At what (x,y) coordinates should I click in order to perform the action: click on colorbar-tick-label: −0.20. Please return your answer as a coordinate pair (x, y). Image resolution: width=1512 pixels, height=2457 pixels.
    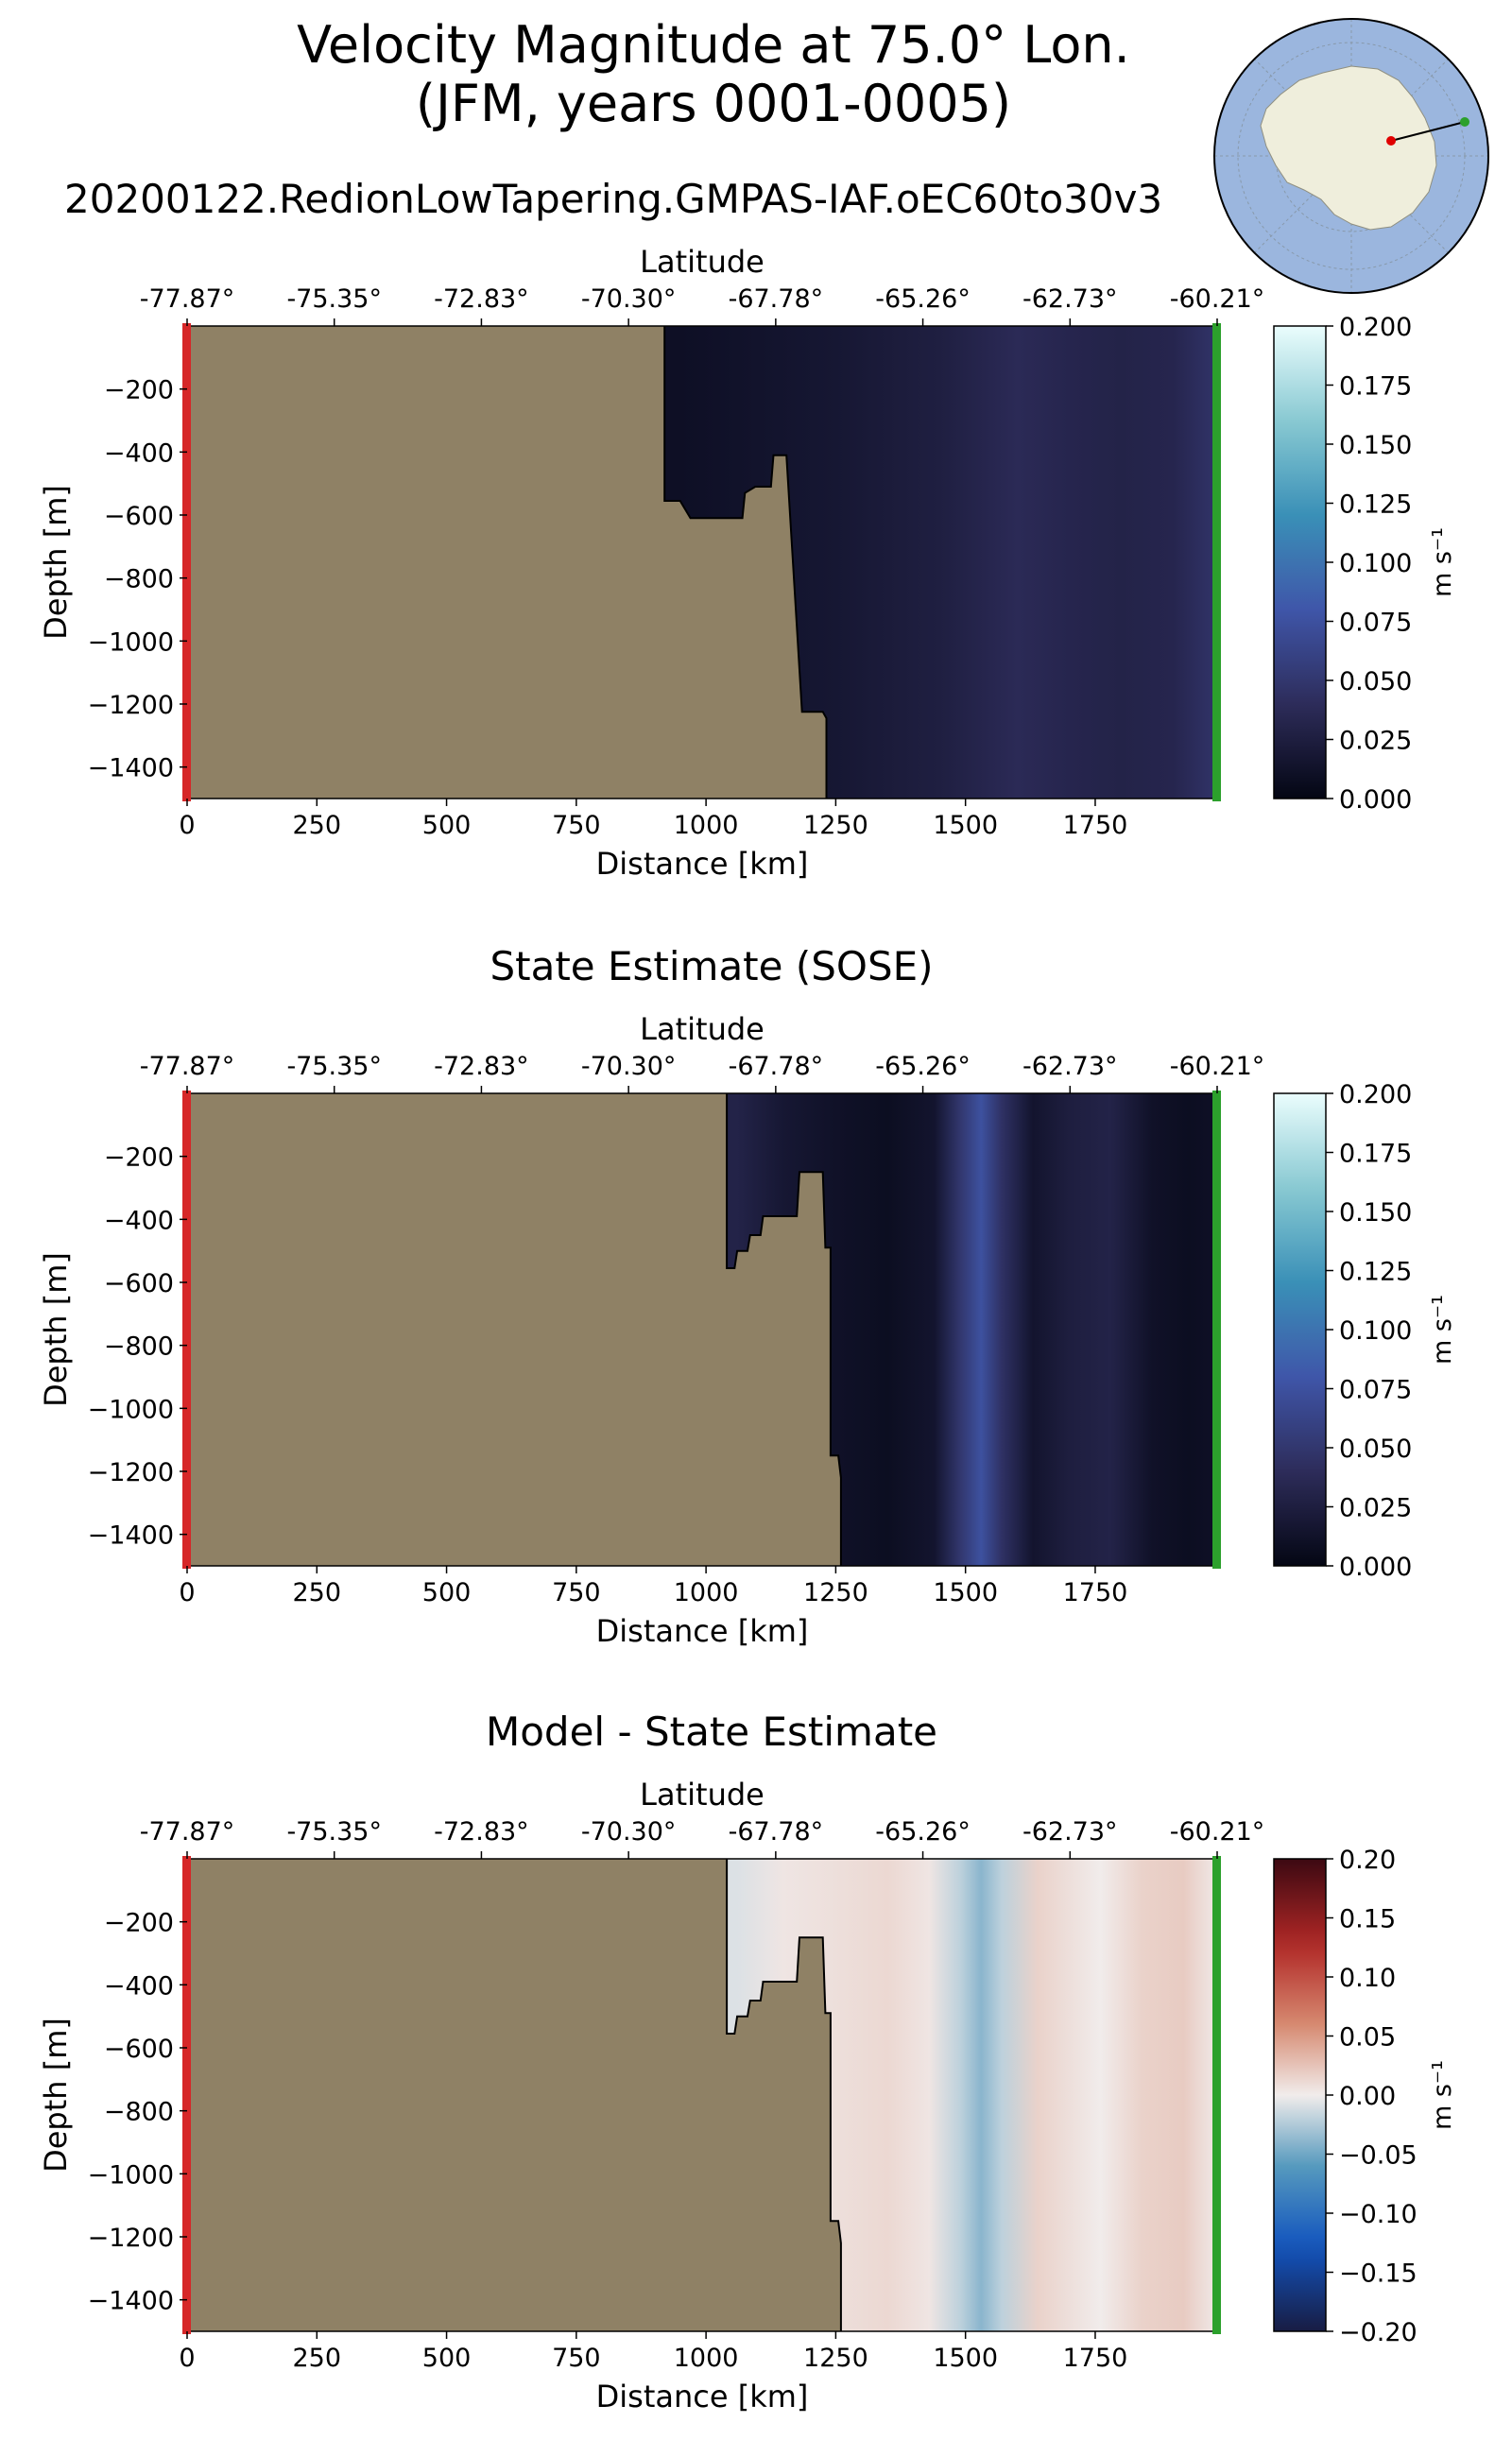
    Looking at the image, I should click on (1378, 2332).